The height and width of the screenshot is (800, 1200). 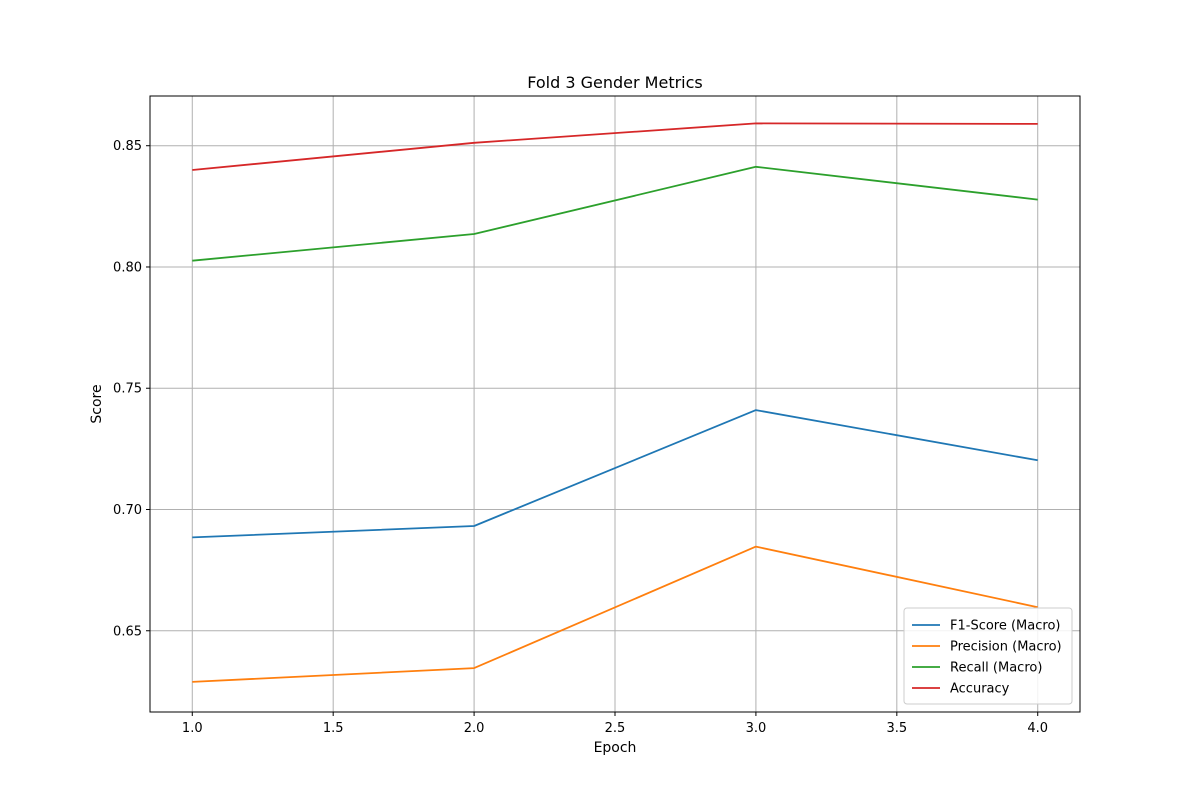 What do you see at coordinates (333, 728) in the screenshot?
I see `x-tick-label: 1.5` at bounding box center [333, 728].